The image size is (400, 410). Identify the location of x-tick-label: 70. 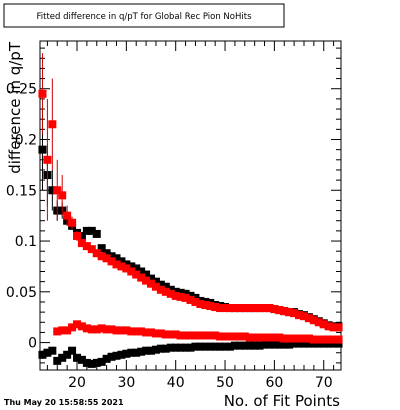
(324, 383).